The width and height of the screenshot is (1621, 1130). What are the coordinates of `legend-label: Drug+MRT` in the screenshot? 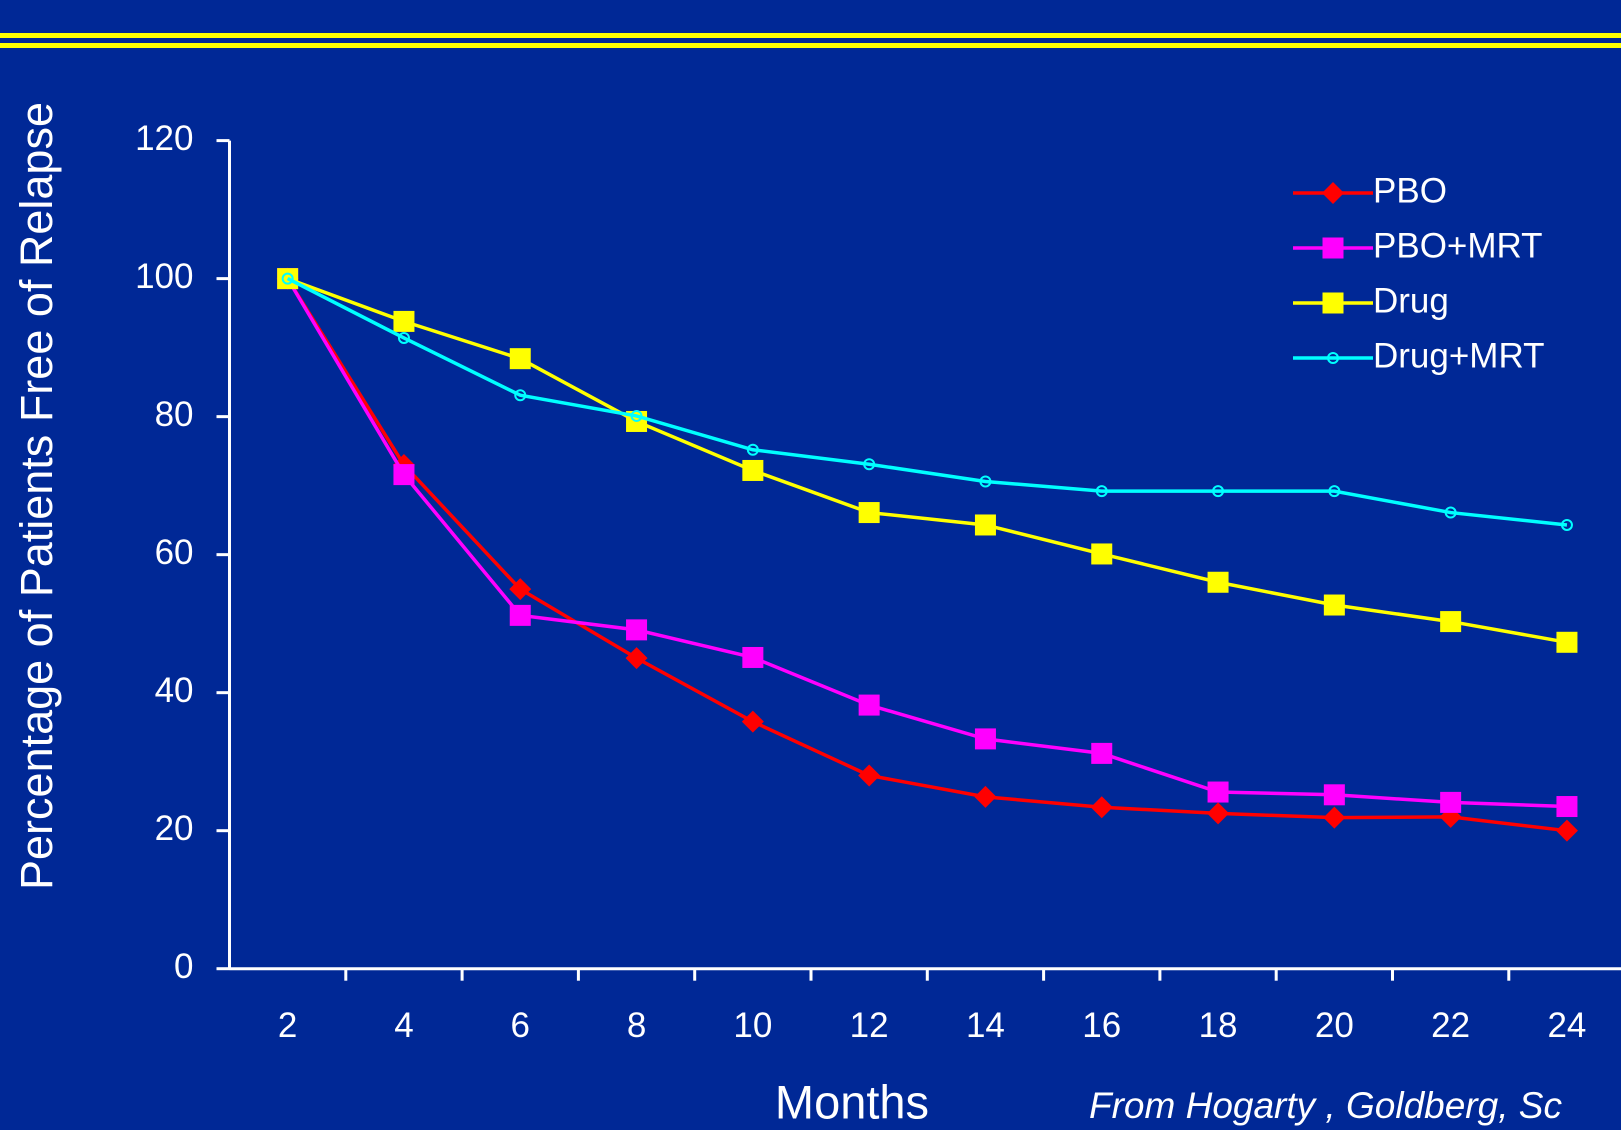 It's located at (1458, 355).